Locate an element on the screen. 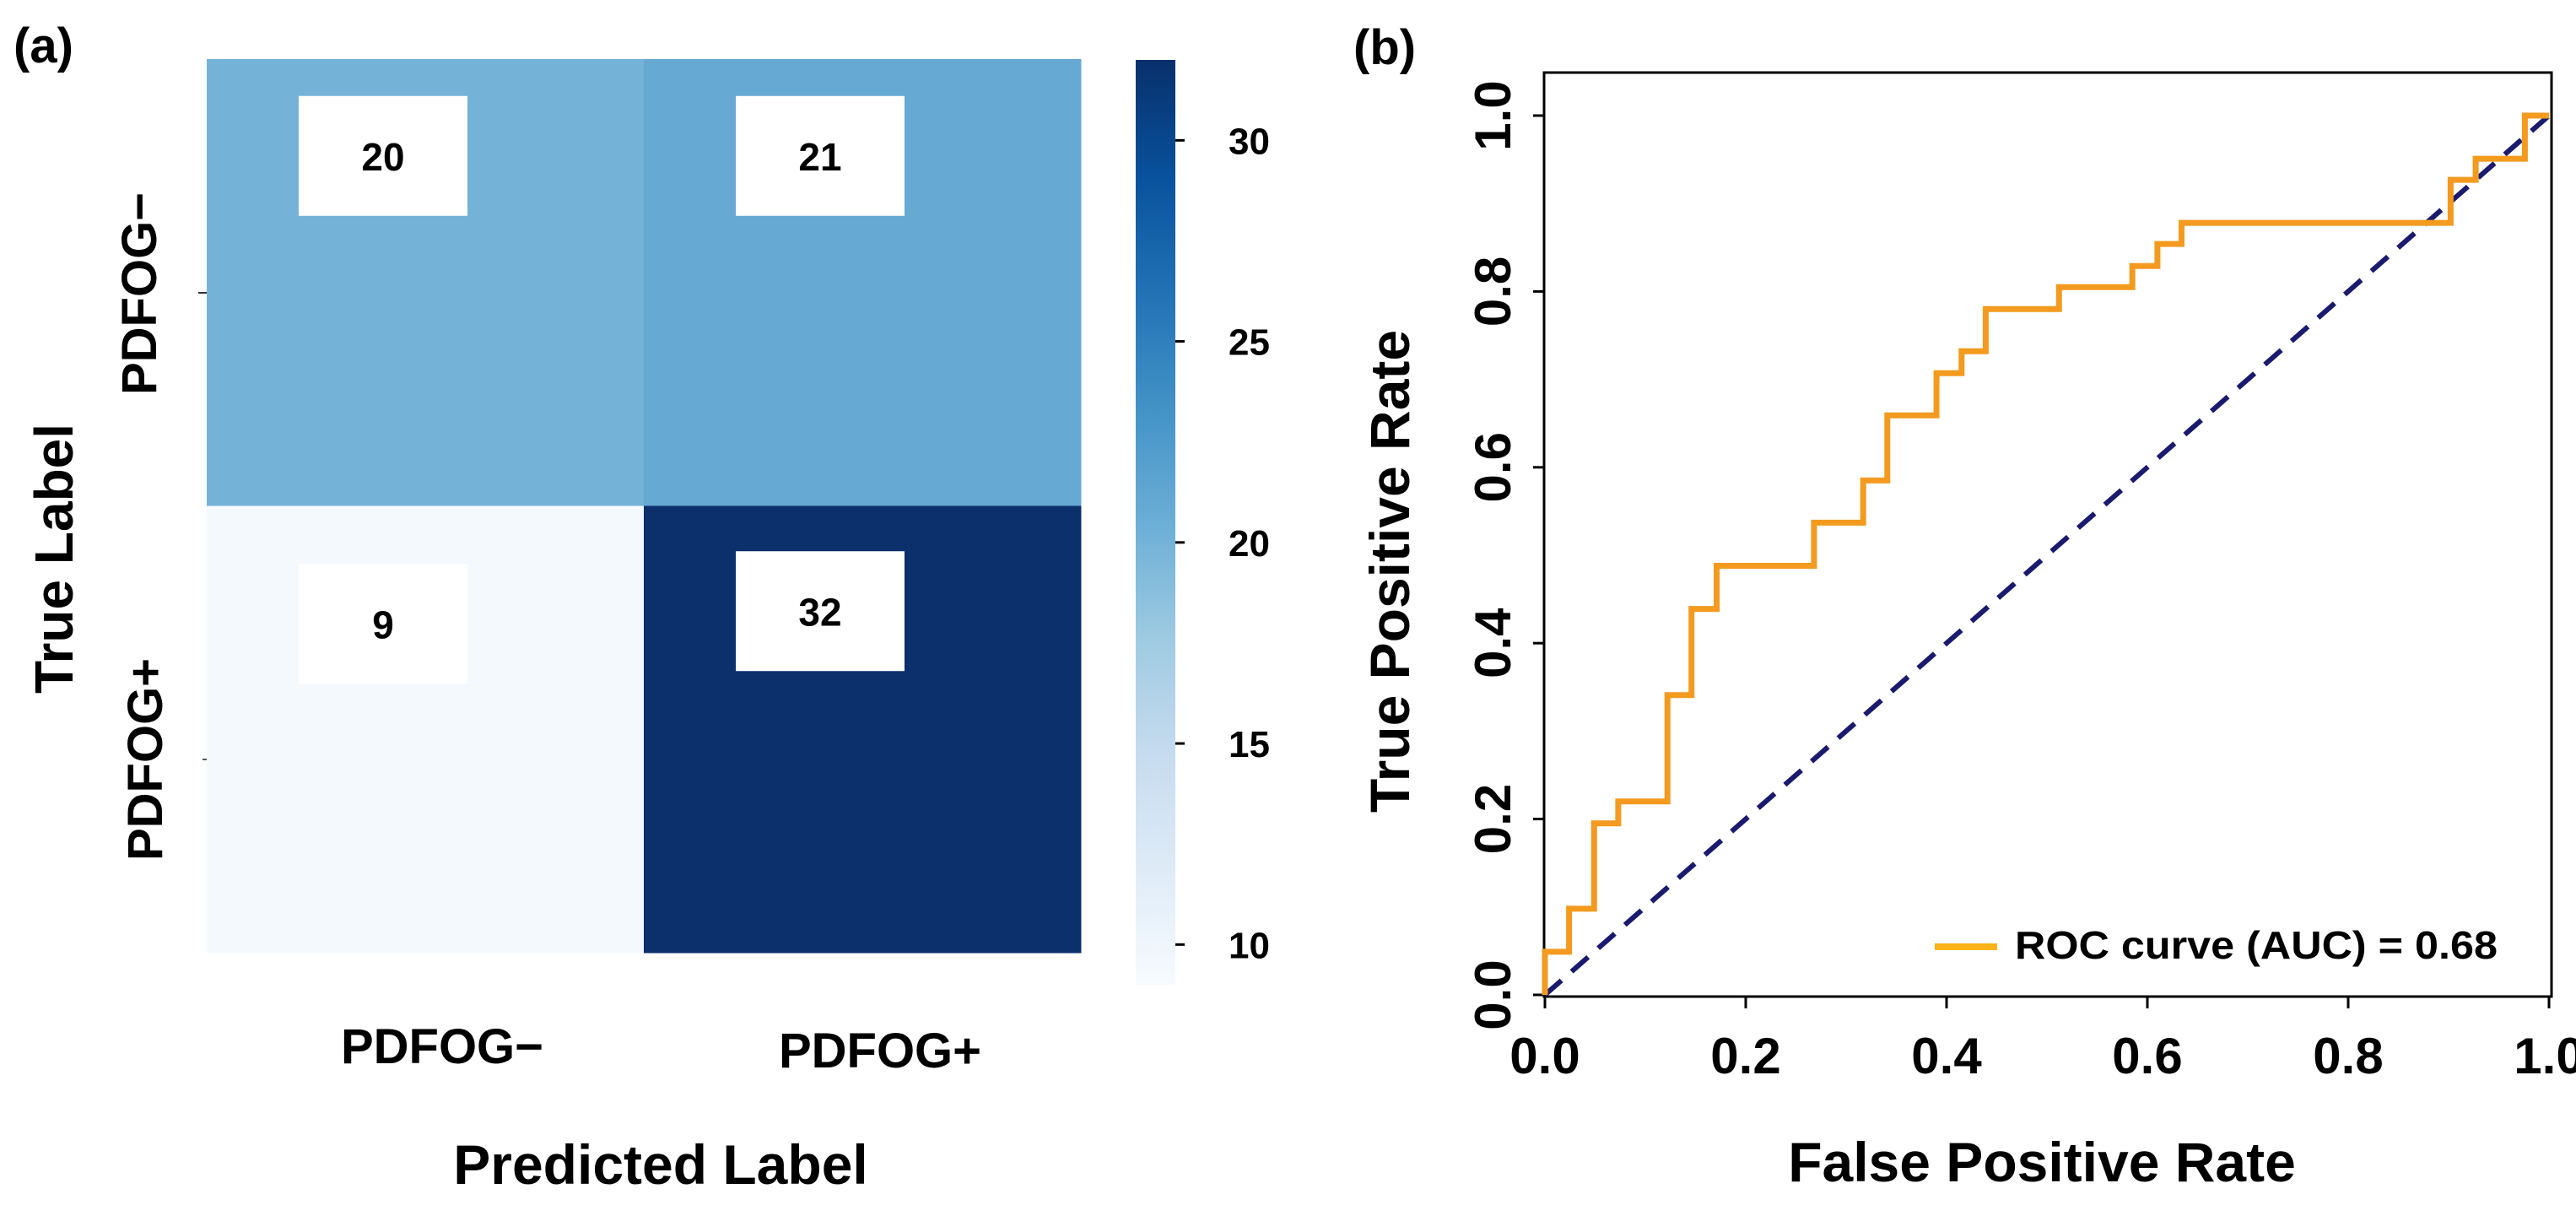 The height and width of the screenshot is (1205, 2576). roc-ytick-label-3: 0.6 is located at coordinates (1493, 467).